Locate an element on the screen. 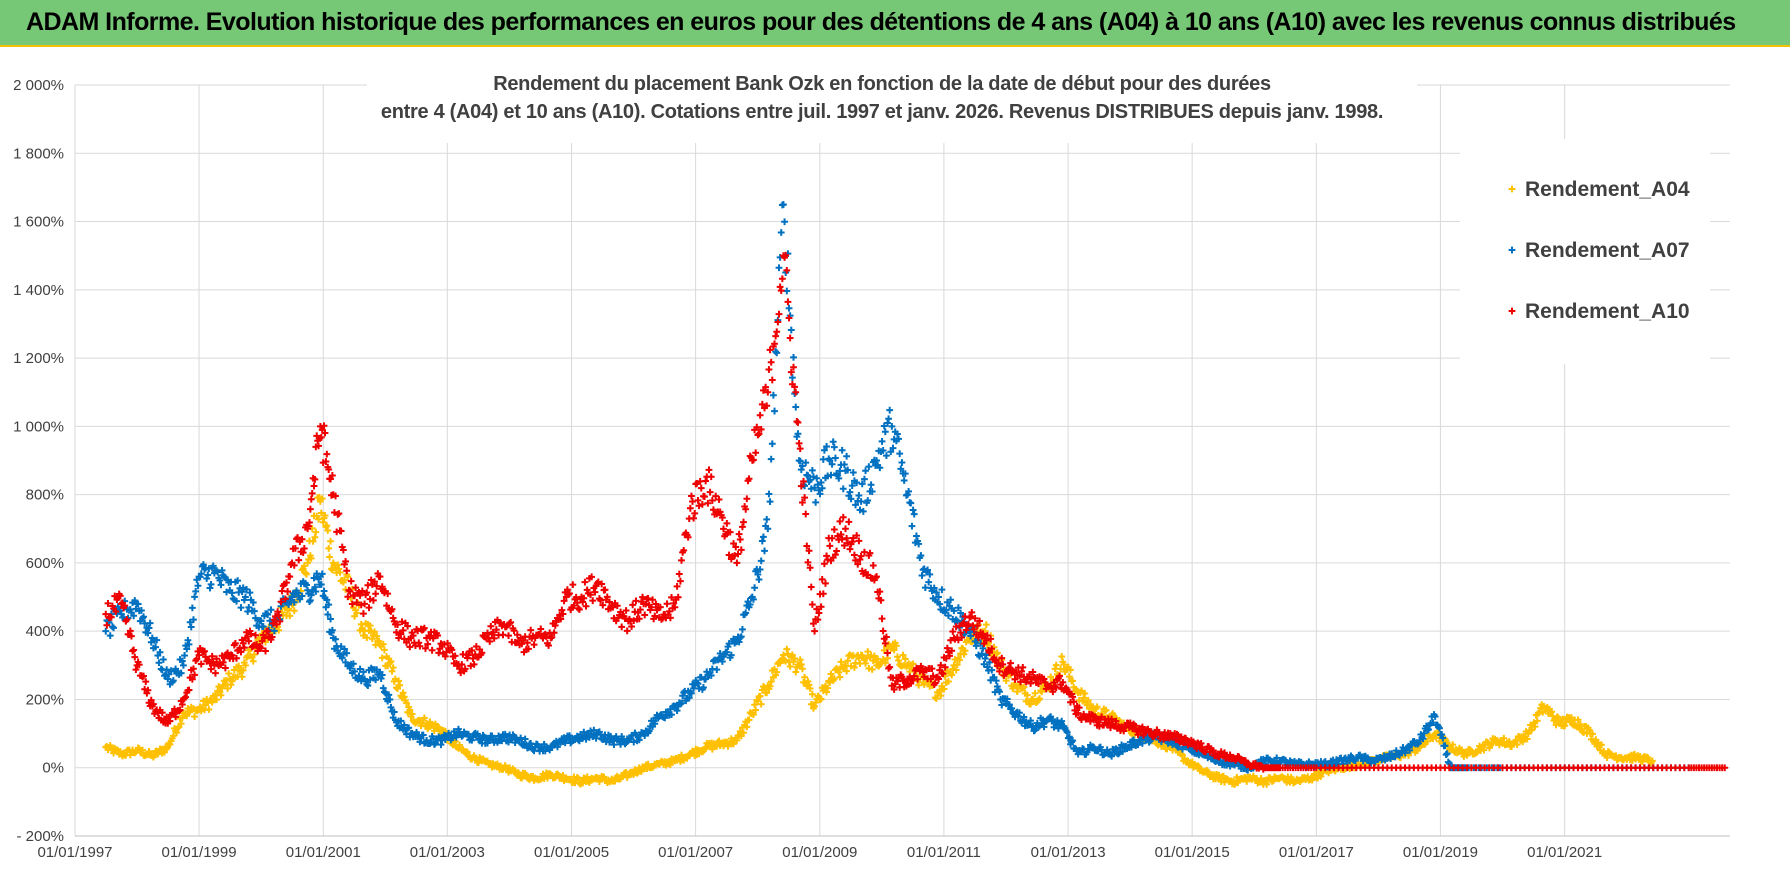  title-background is located at coordinates (892, 103).